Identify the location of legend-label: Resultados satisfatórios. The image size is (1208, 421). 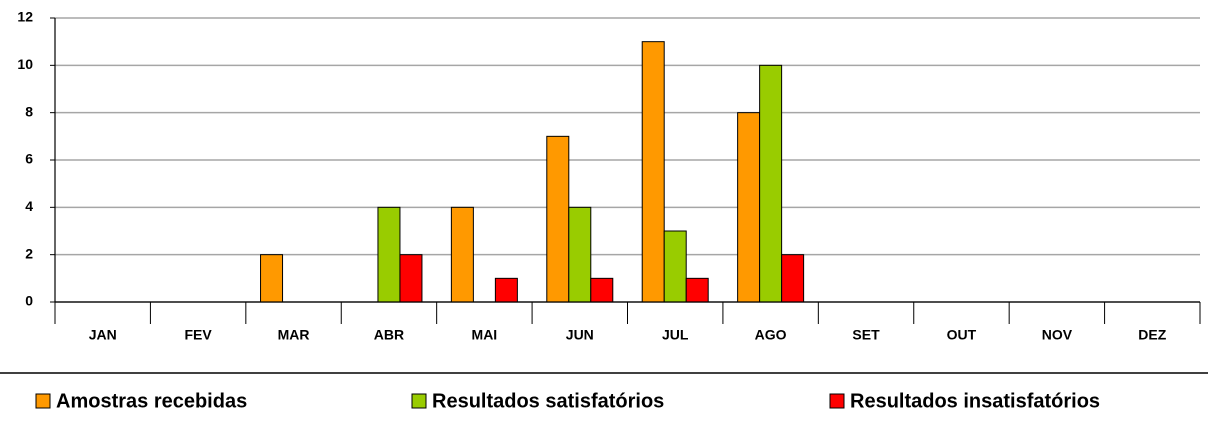
(548, 401).